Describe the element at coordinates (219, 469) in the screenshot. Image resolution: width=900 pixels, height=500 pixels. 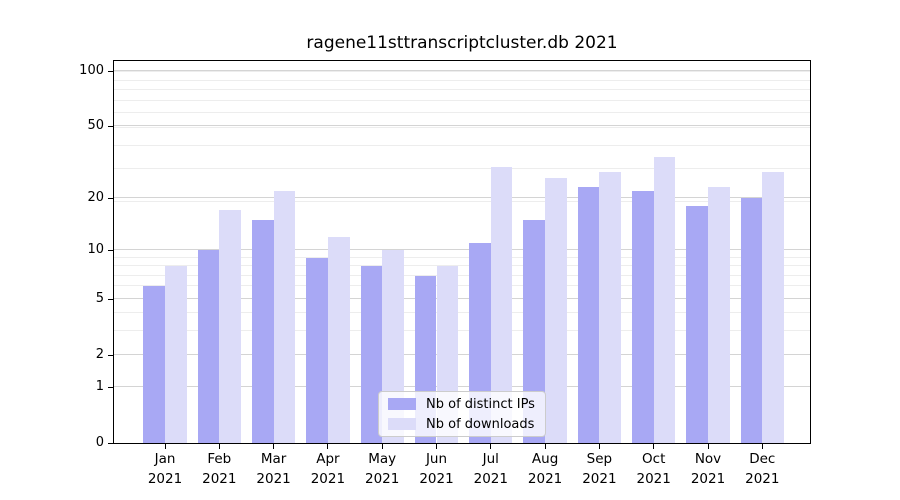
I see `xtick-label-feb: Feb 2021` at that location.